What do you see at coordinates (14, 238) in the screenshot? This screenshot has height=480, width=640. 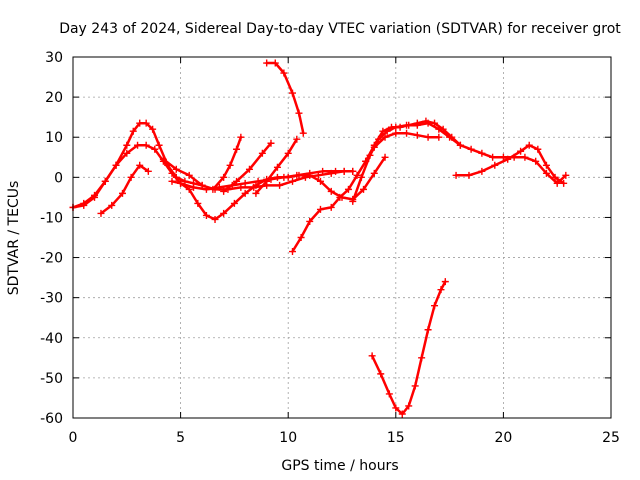 I see `y-axis-label: SDTVAR / TECUs` at bounding box center [14, 238].